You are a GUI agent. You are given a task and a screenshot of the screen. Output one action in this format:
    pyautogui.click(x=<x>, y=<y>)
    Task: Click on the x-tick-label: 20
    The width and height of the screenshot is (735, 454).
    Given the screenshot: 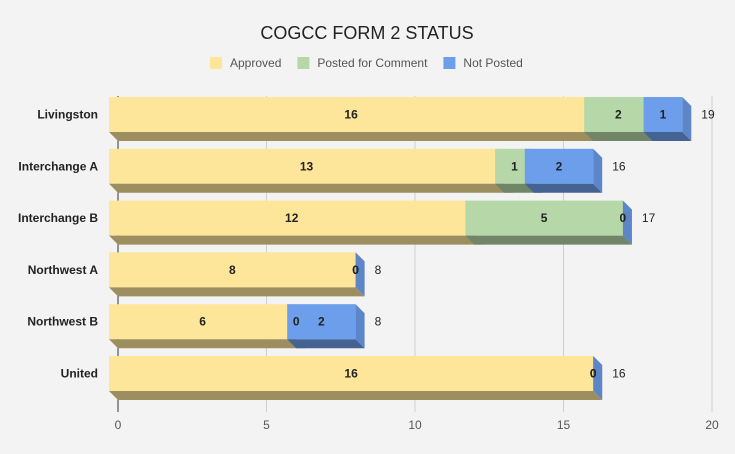 What is the action you would take?
    pyautogui.click(x=712, y=425)
    